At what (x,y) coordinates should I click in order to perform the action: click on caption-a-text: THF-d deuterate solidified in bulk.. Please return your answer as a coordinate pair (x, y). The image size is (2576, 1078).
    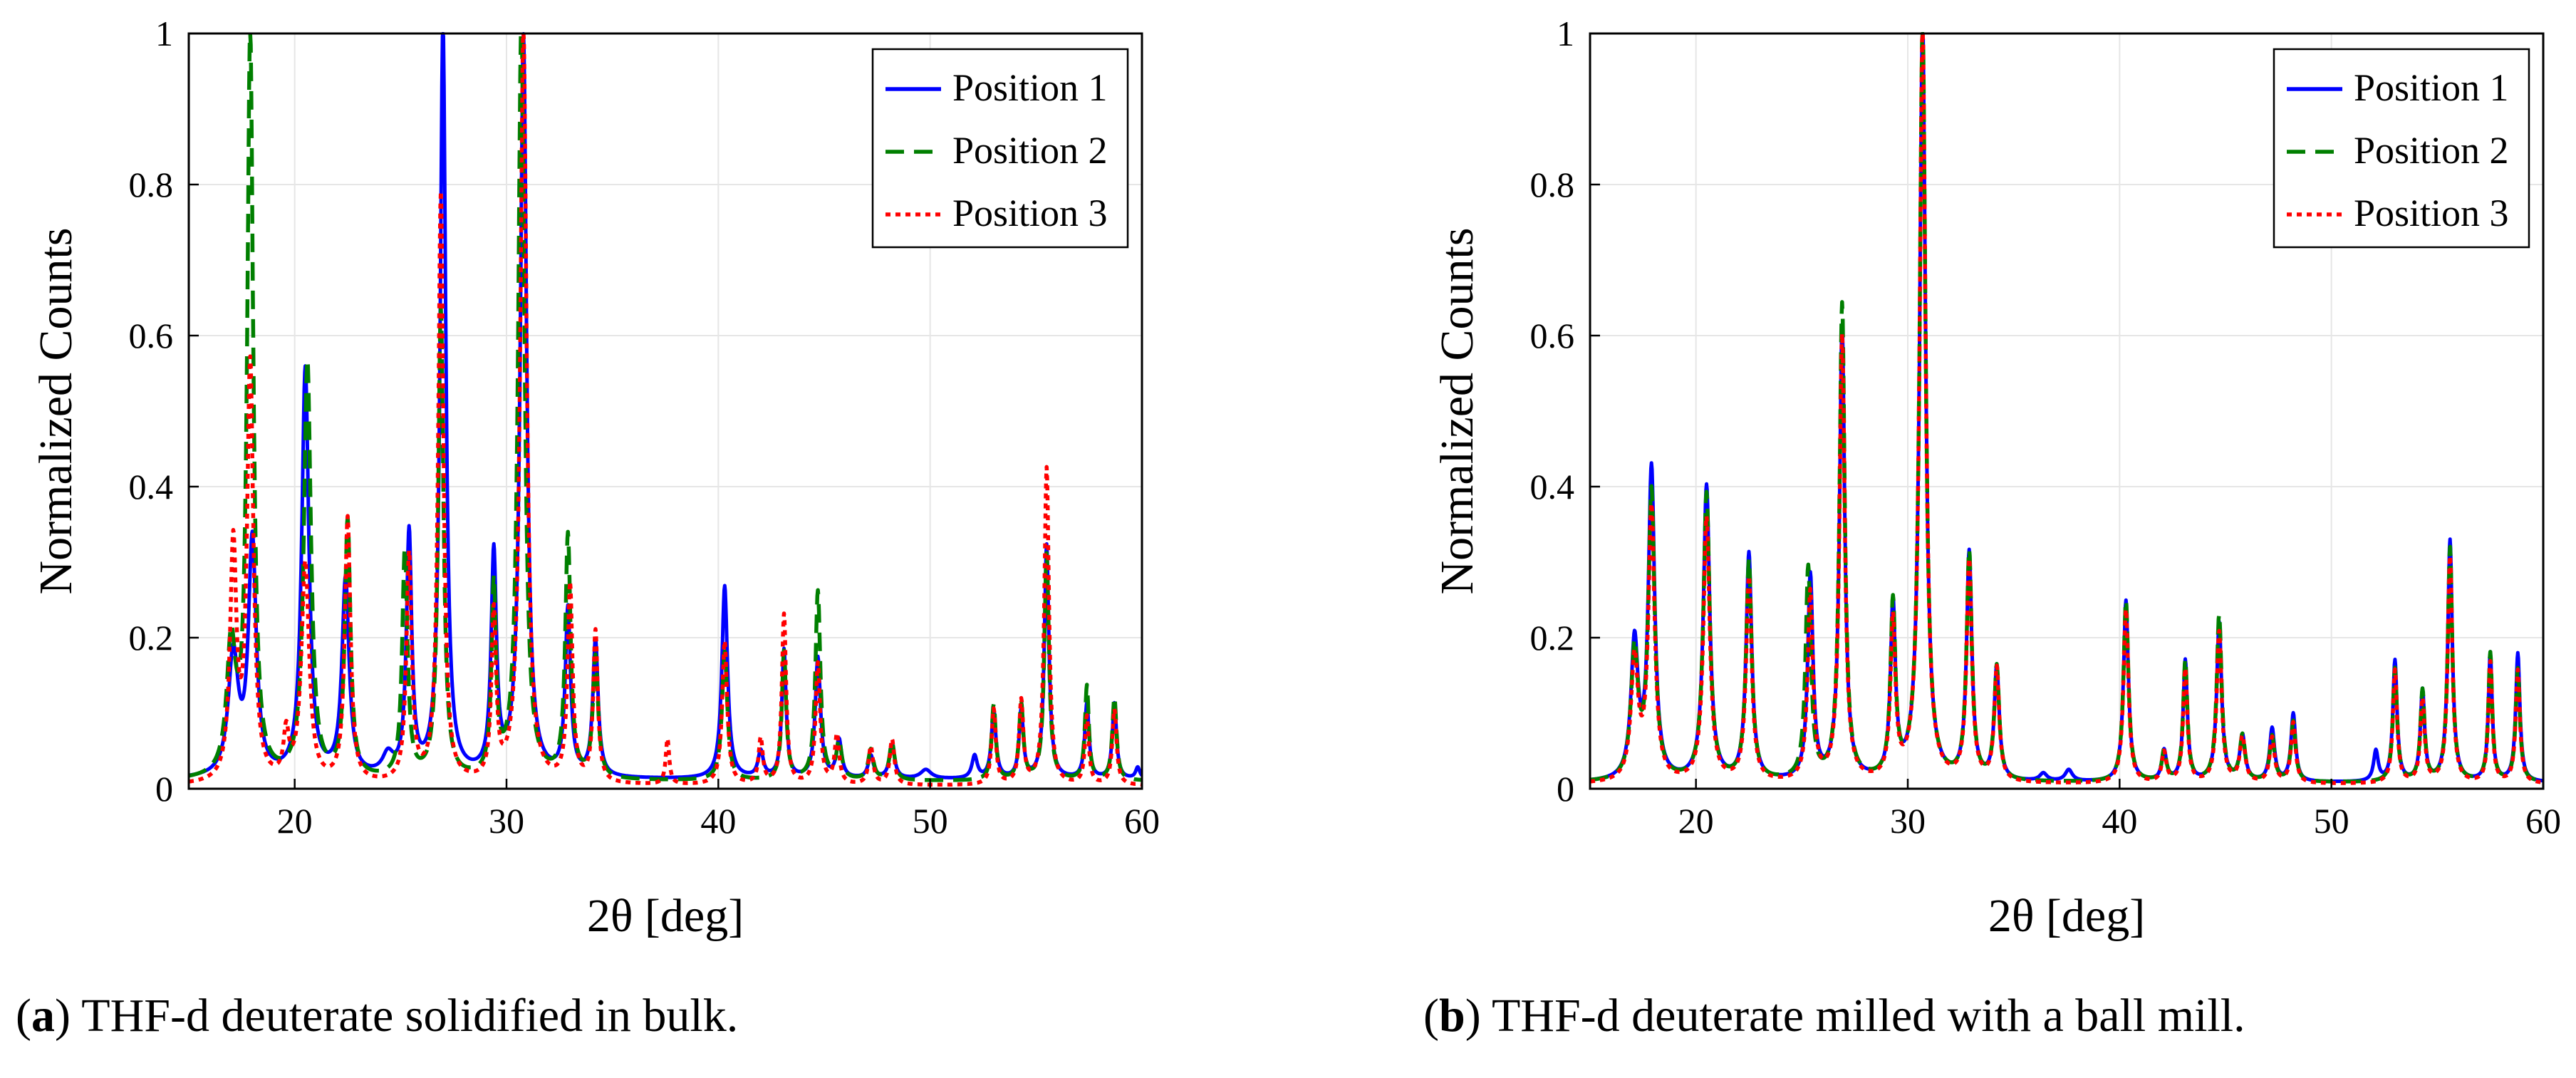
    Looking at the image, I should click on (404, 1016).